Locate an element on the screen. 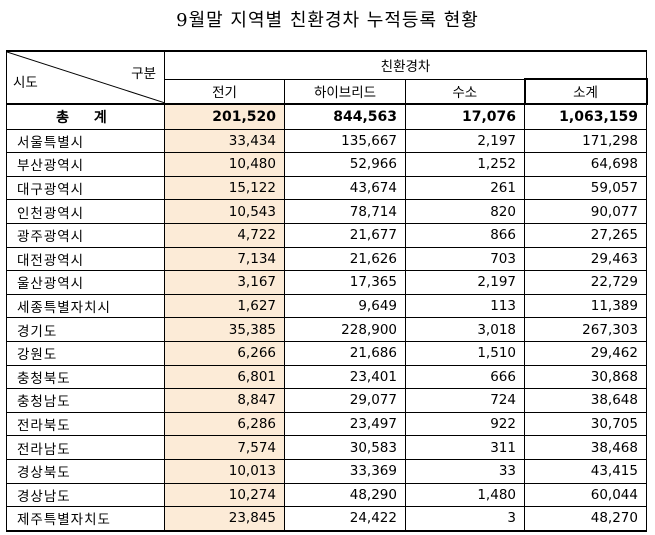 The height and width of the screenshot is (535, 655). cell-hydrogen: 1,480 is located at coordinates (465, 495).